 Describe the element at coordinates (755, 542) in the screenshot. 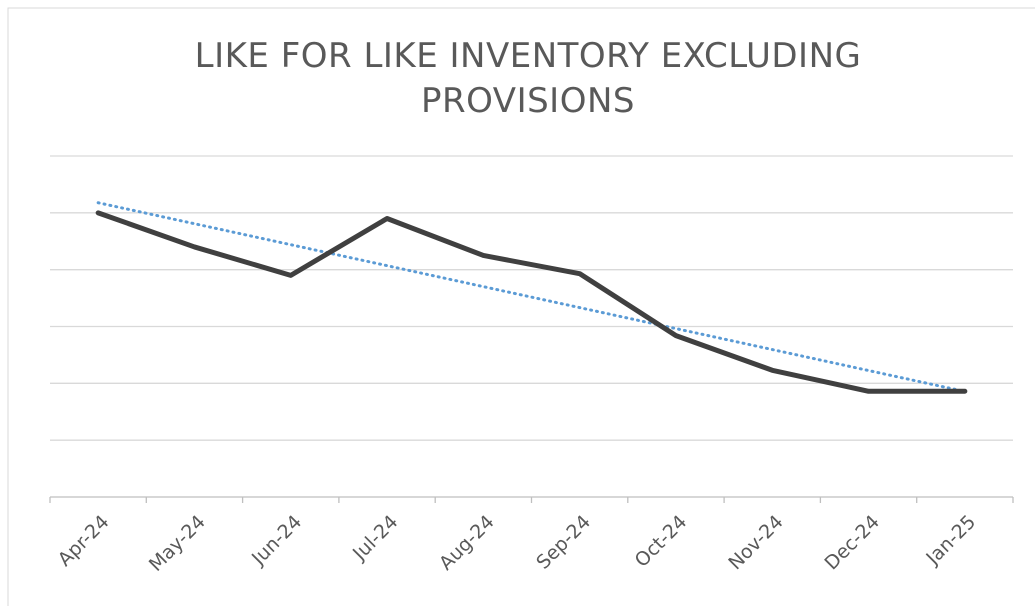

I see `x-tick-label: Nov-24` at that location.